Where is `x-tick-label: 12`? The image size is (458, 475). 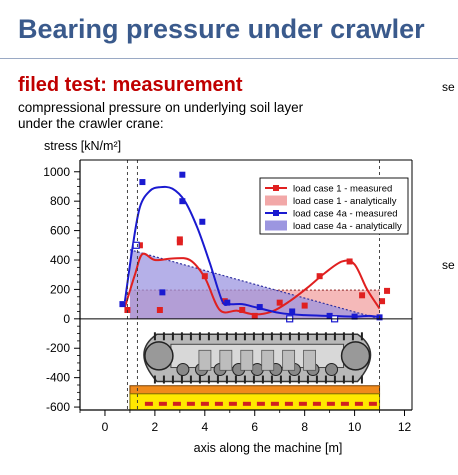
x-tick-label: 12 is located at coordinates (405, 427).